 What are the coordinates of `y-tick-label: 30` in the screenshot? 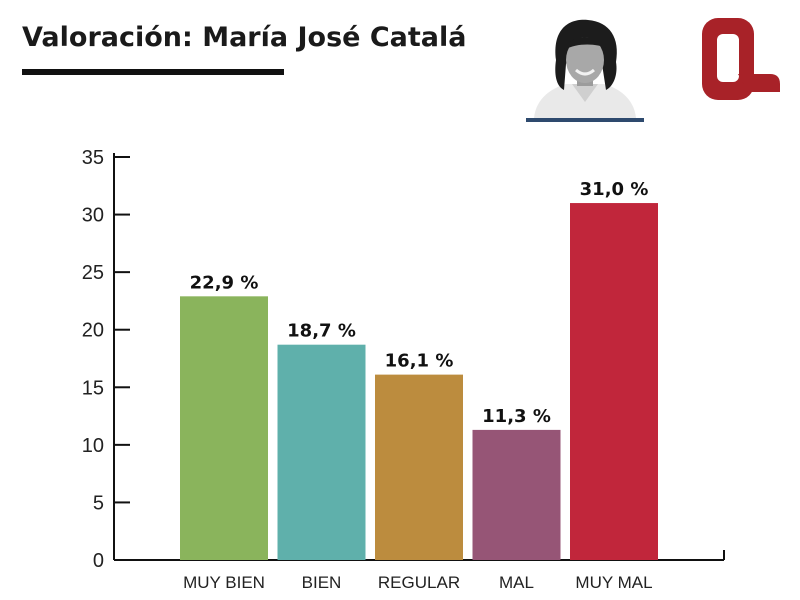 It's located at (93, 216).